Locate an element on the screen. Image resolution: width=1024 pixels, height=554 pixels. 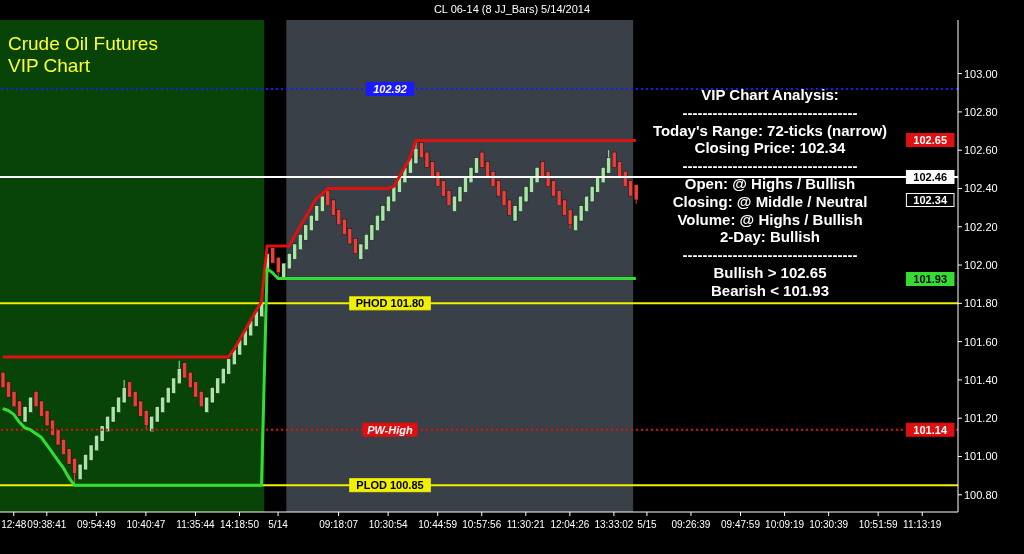
x-tick-label: 09:38:41 is located at coordinates (47, 524).